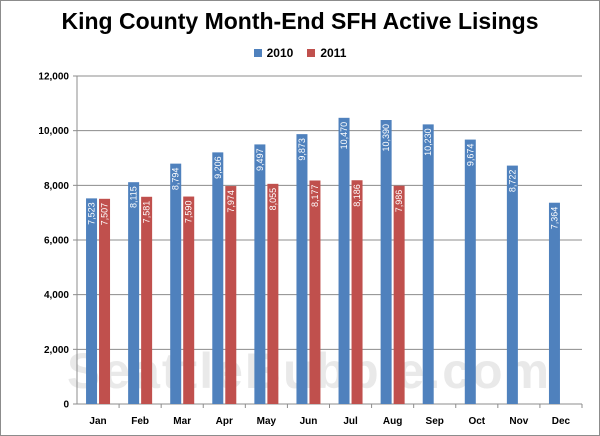 The width and height of the screenshot is (600, 436). I want to click on bar-2011-mar, so click(189, 300).